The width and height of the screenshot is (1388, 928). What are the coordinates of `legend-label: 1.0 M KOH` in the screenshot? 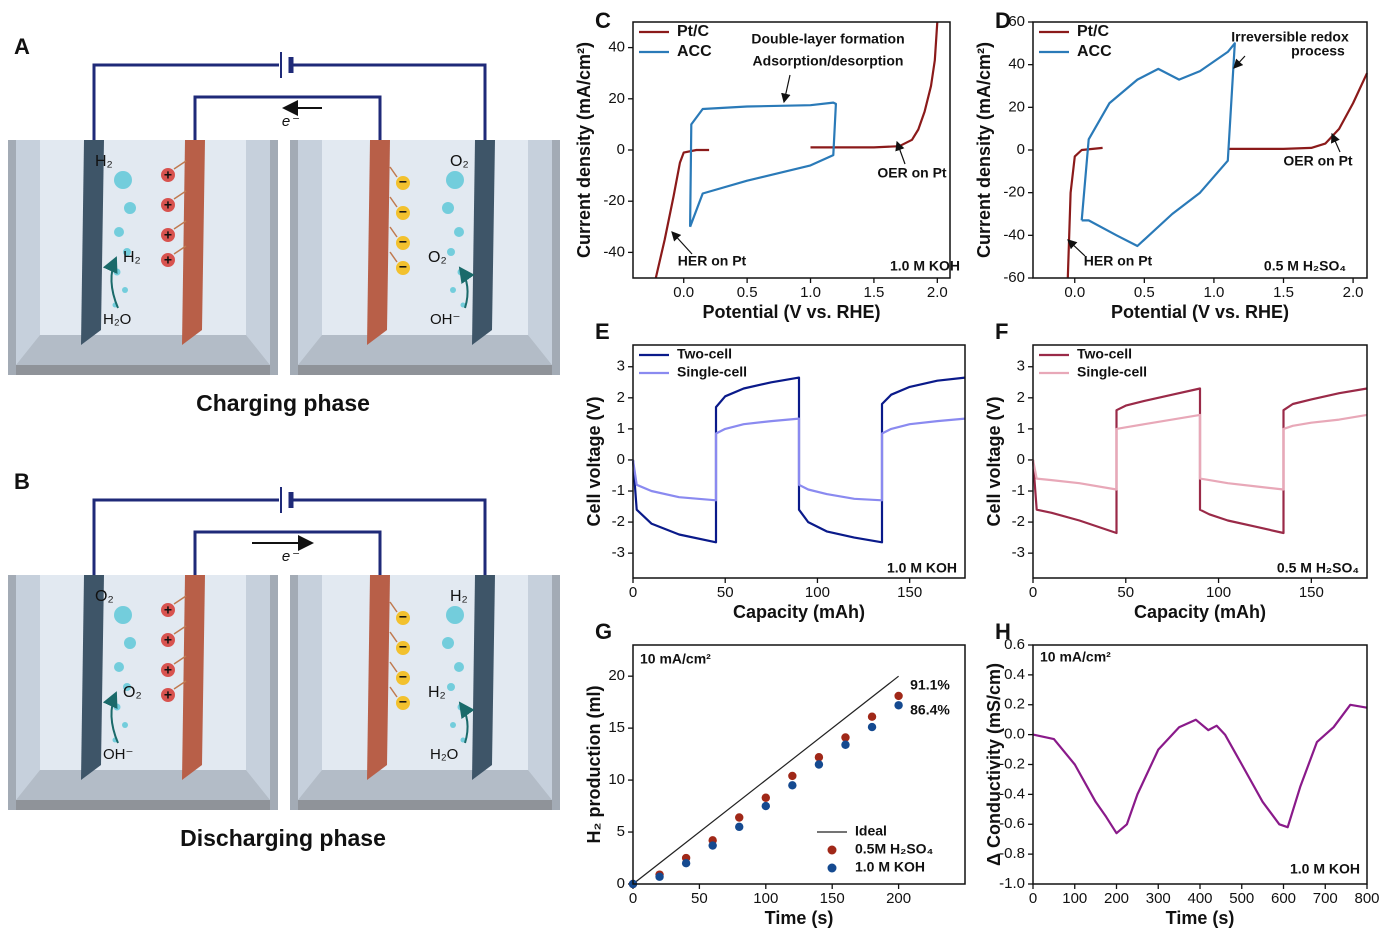 It's located at (890, 867).